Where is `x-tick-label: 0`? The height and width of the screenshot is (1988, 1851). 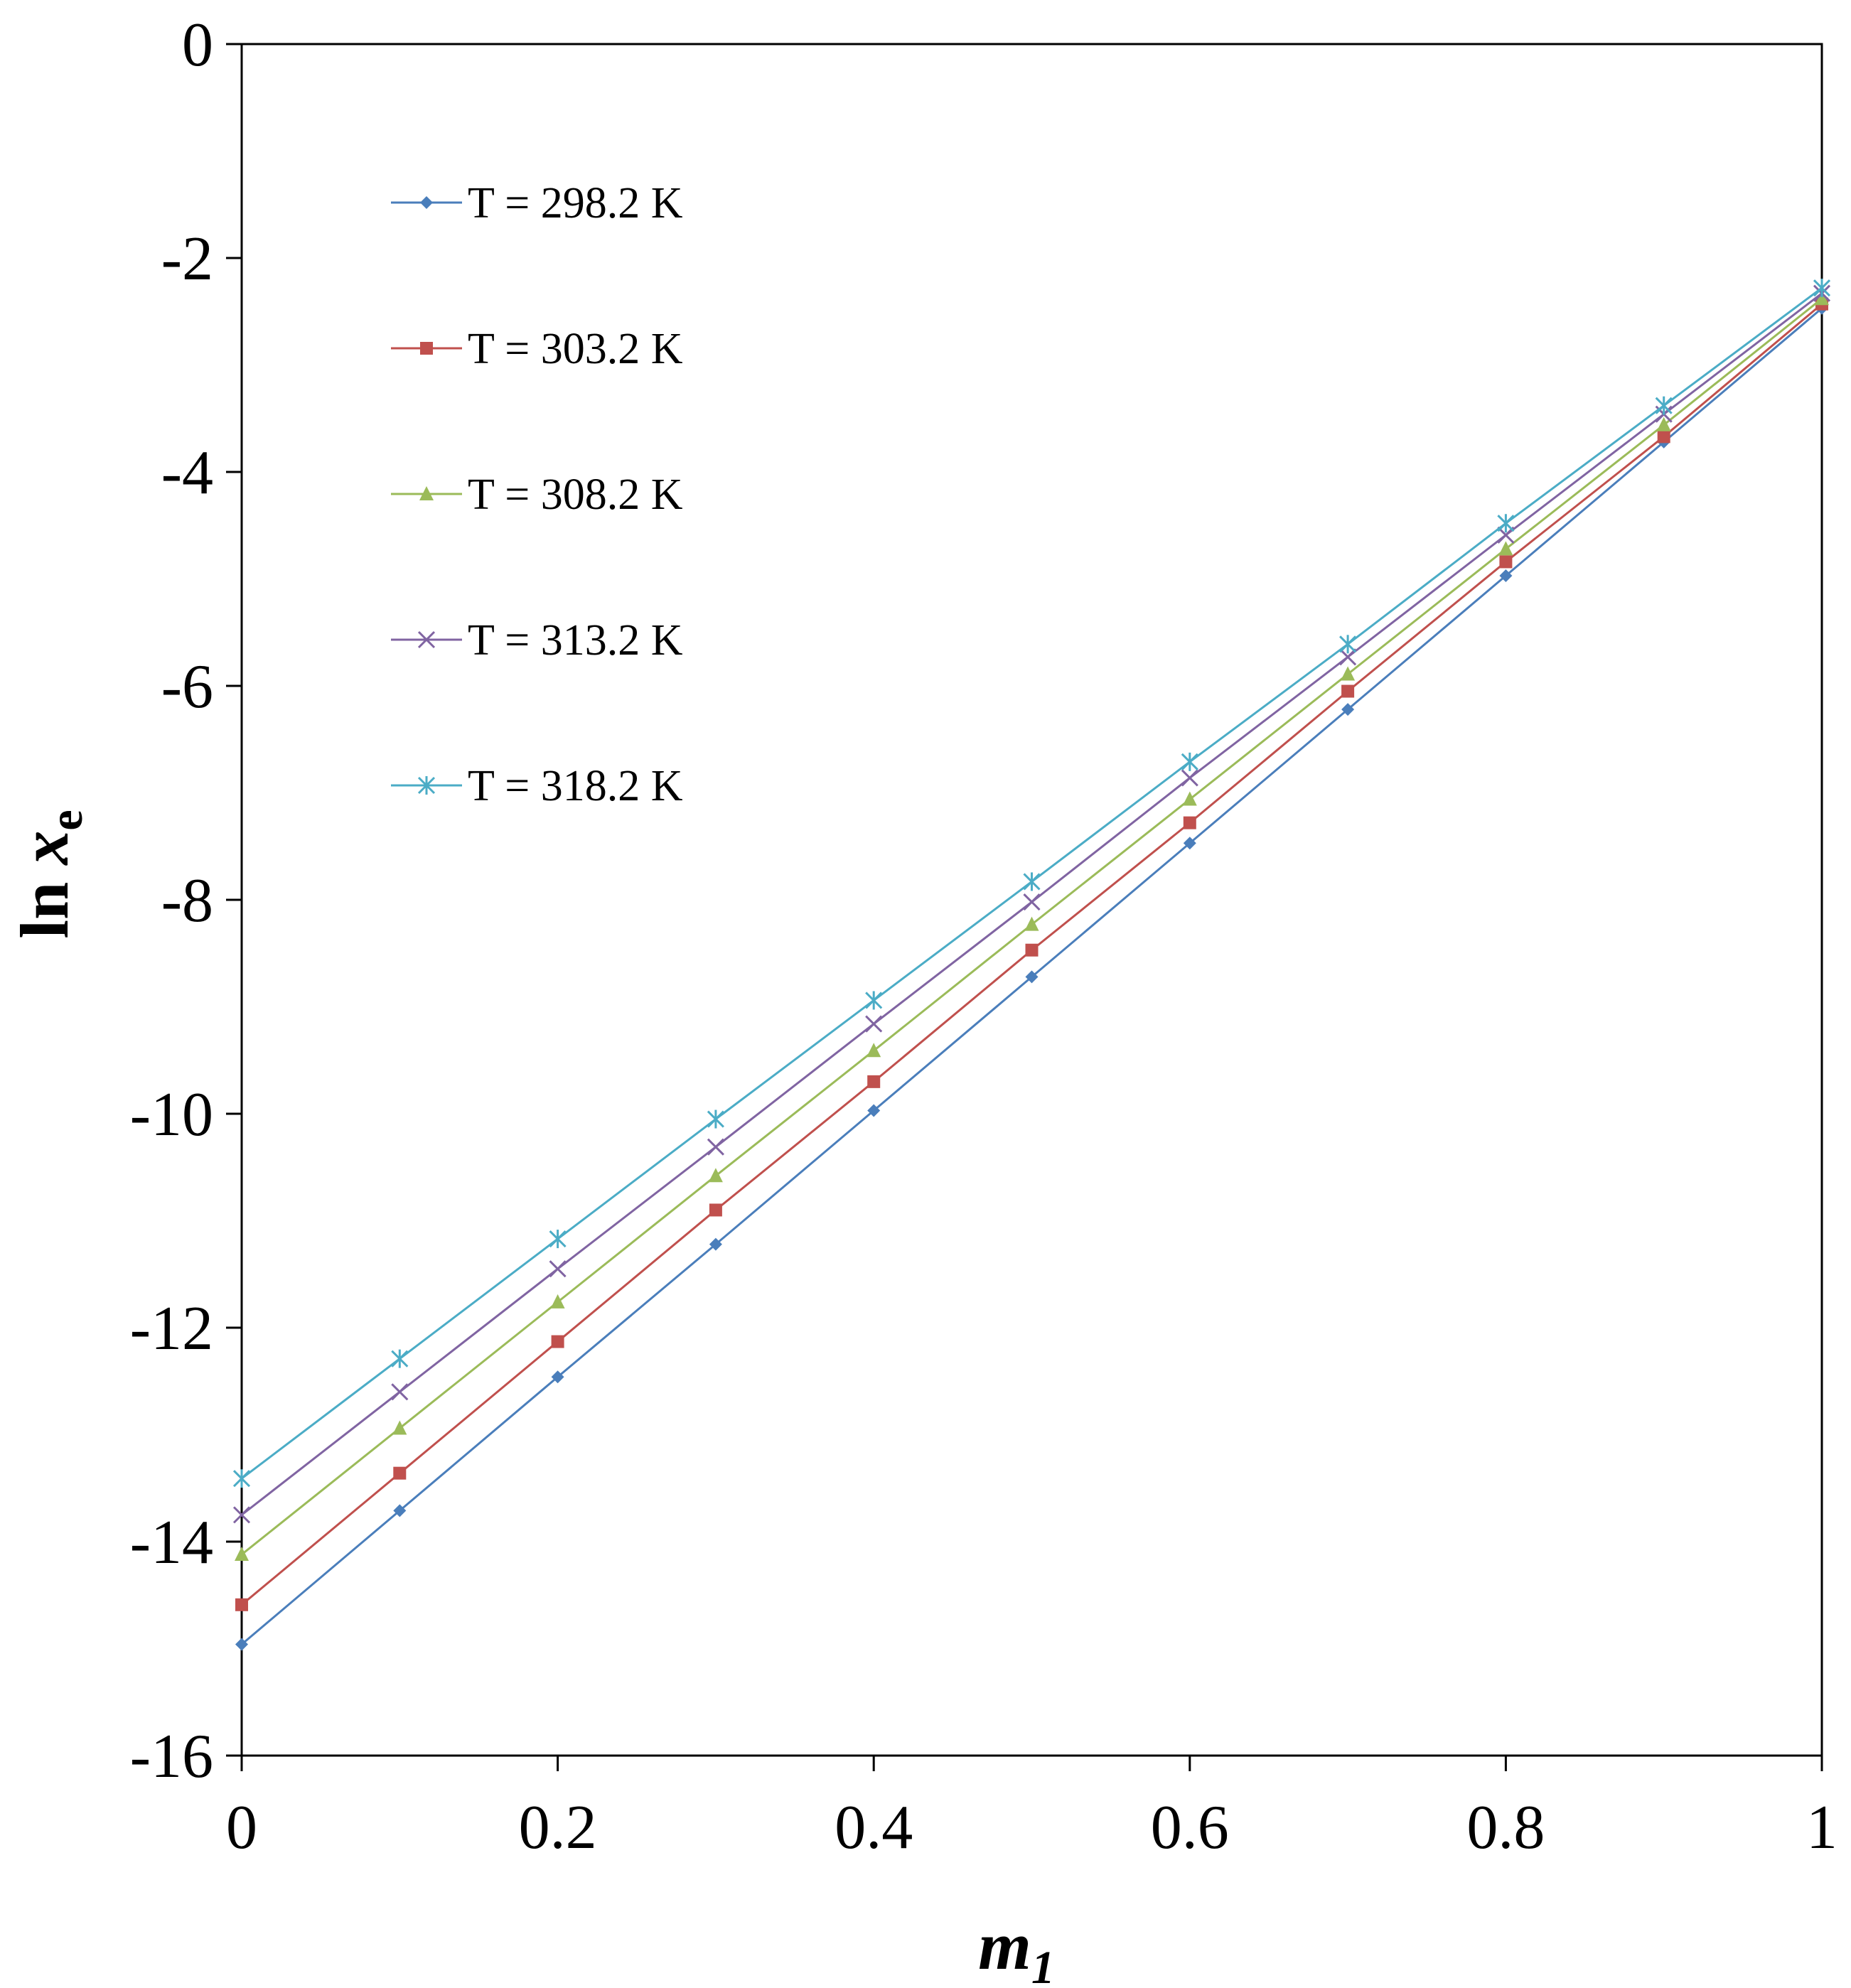
x-tick-label: 0 is located at coordinates (241, 1827).